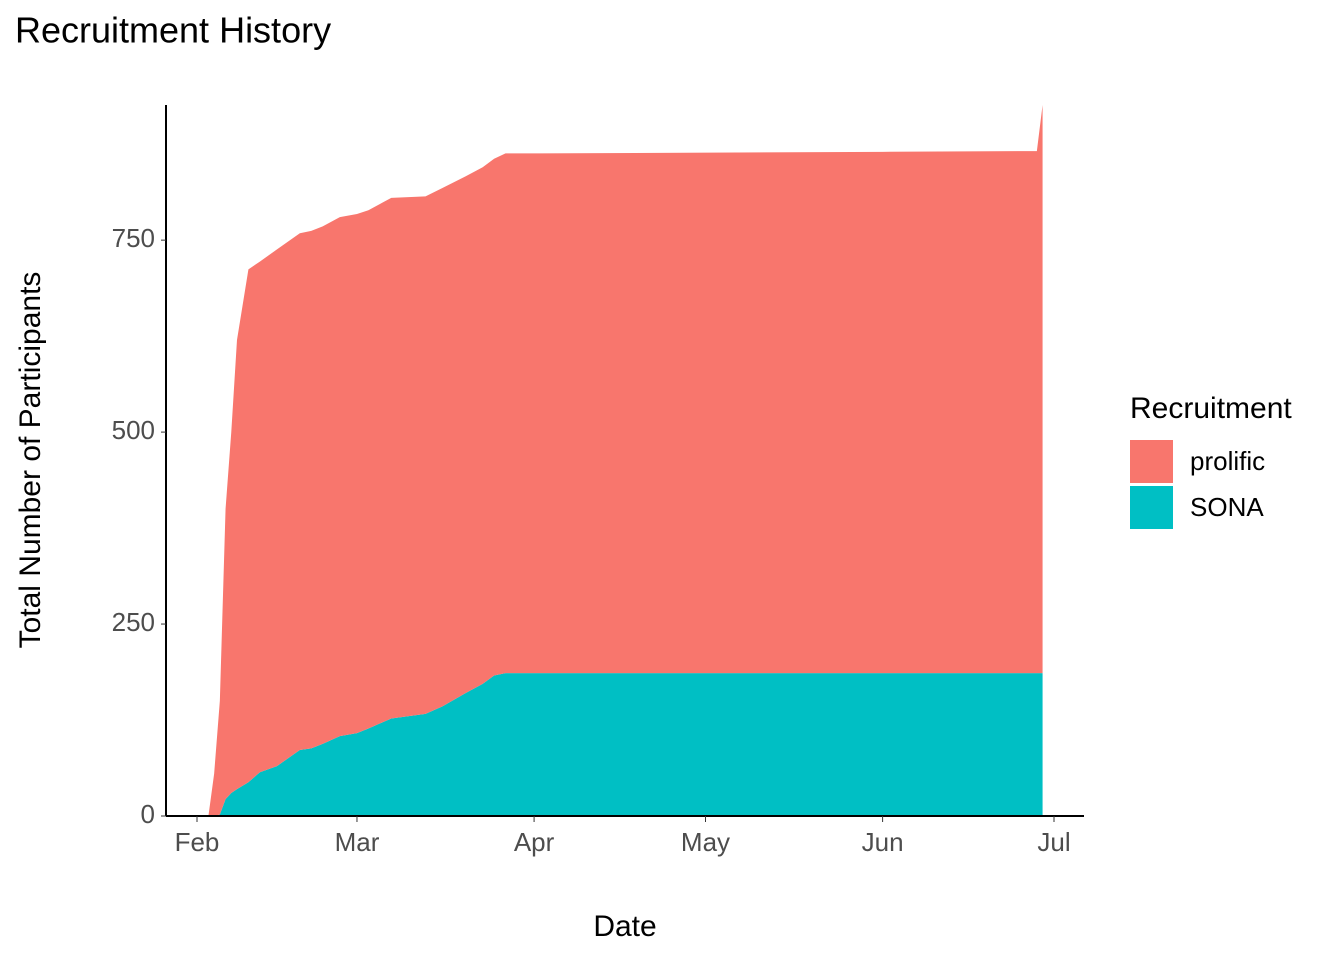  I want to click on x-tick-label: Apr, so click(534, 842).